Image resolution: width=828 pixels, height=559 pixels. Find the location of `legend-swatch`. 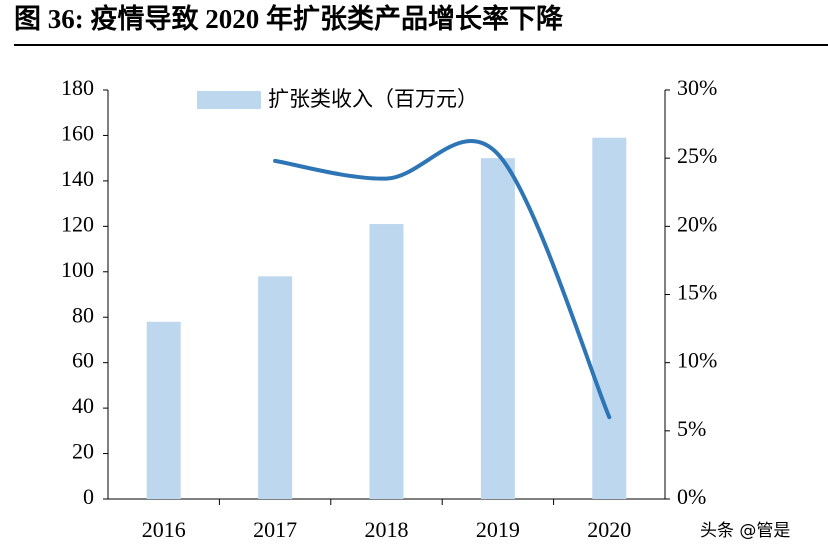

legend-swatch is located at coordinates (229, 100).